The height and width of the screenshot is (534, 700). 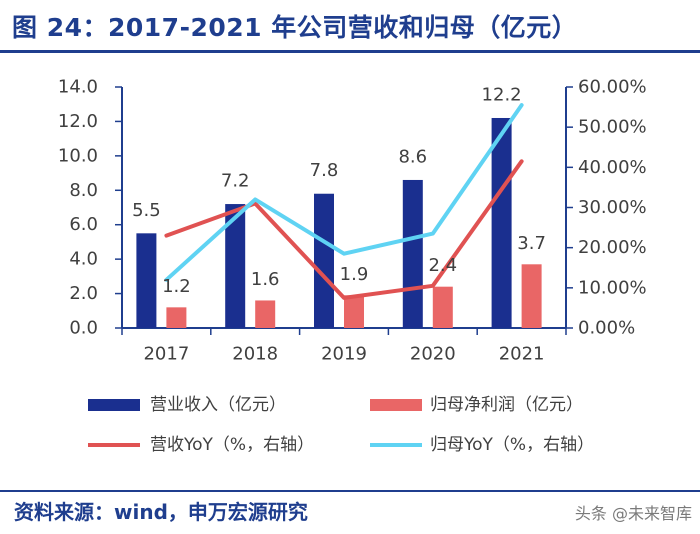 What do you see at coordinates (502, 94) in the screenshot?
I see `revenue-data-label: 12.2` at bounding box center [502, 94].